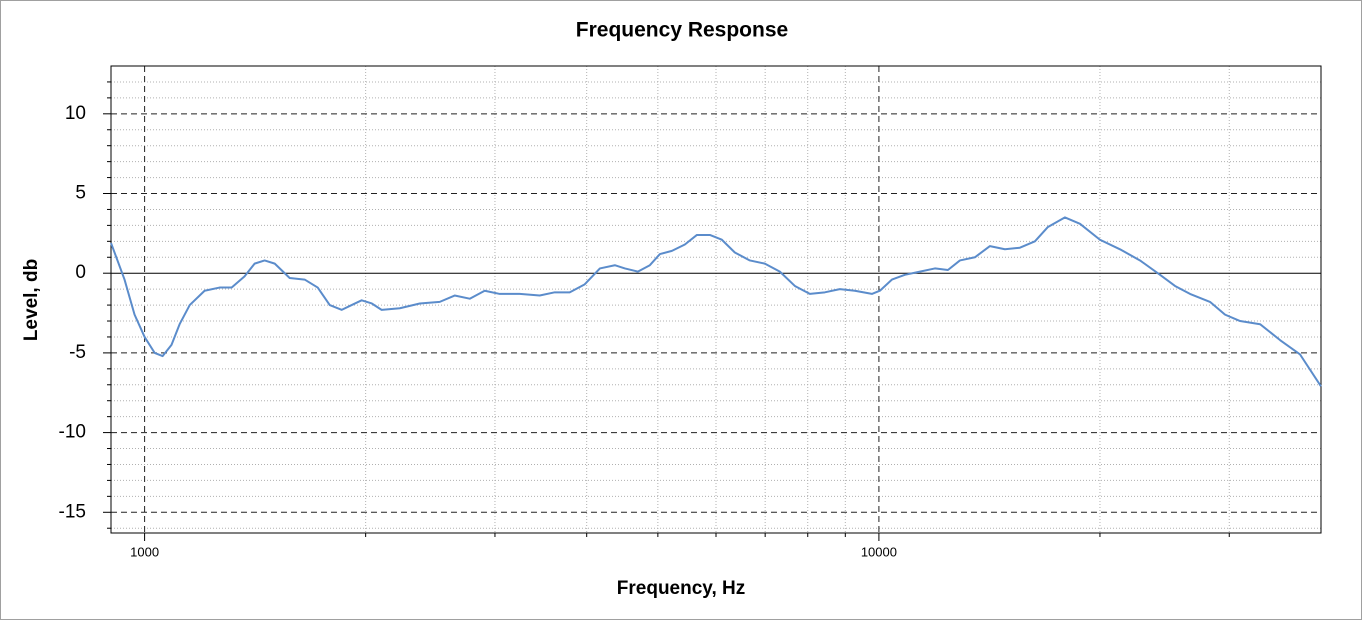 Image resolution: width=1363 pixels, height=621 pixels. What do you see at coordinates (80, 272) in the screenshot?
I see `y-tick-label: 0` at bounding box center [80, 272].